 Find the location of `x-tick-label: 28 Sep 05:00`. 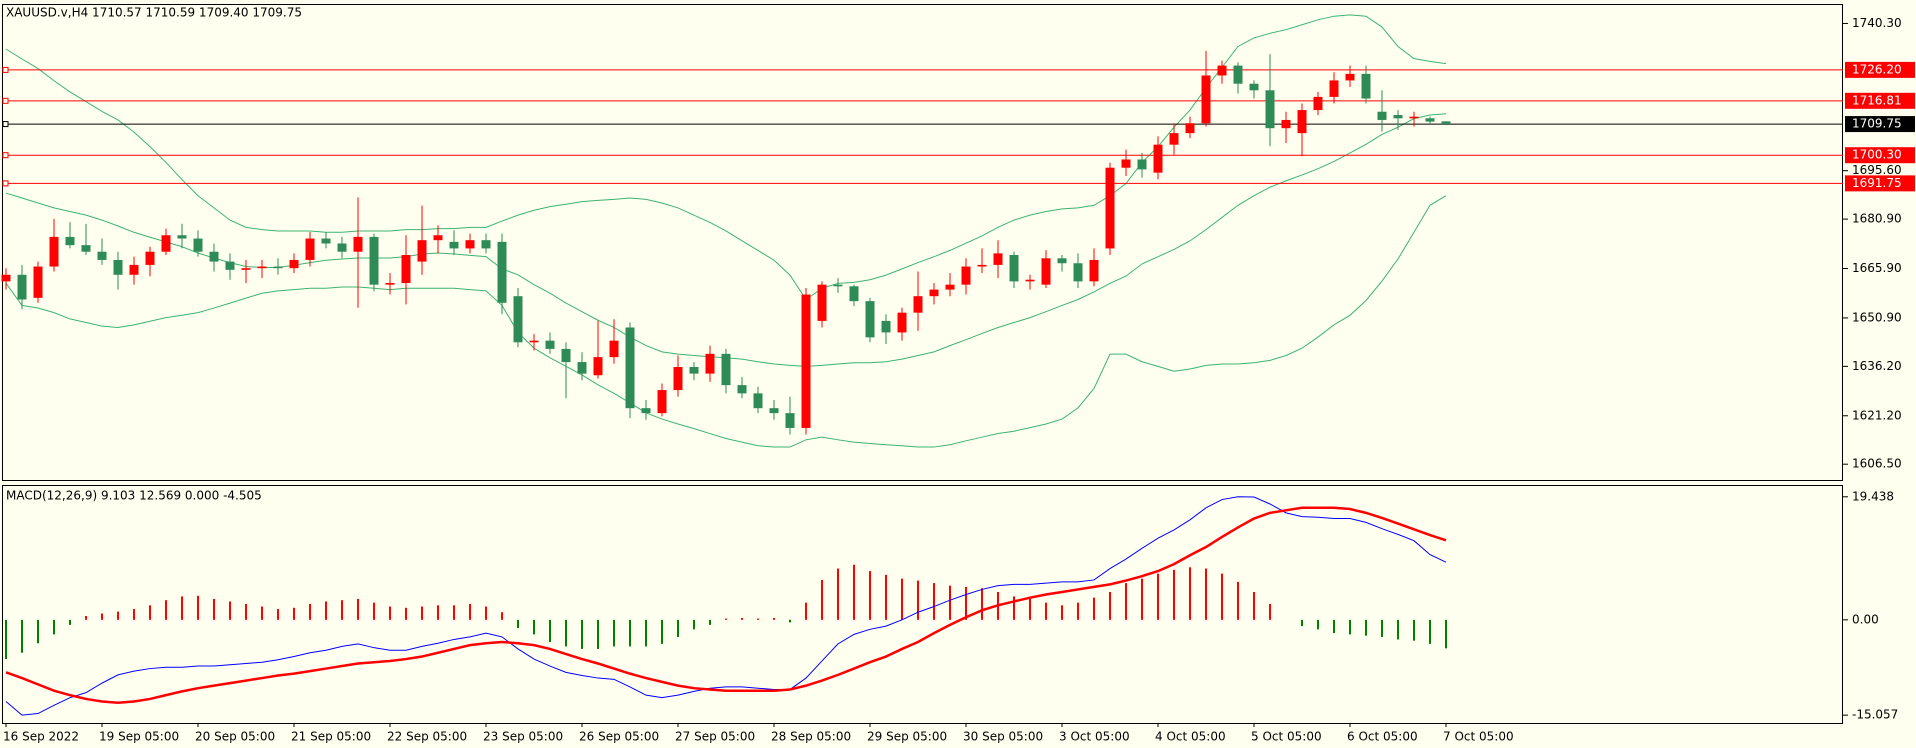

x-tick-label: 28 Sep 05:00 is located at coordinates (811, 737).